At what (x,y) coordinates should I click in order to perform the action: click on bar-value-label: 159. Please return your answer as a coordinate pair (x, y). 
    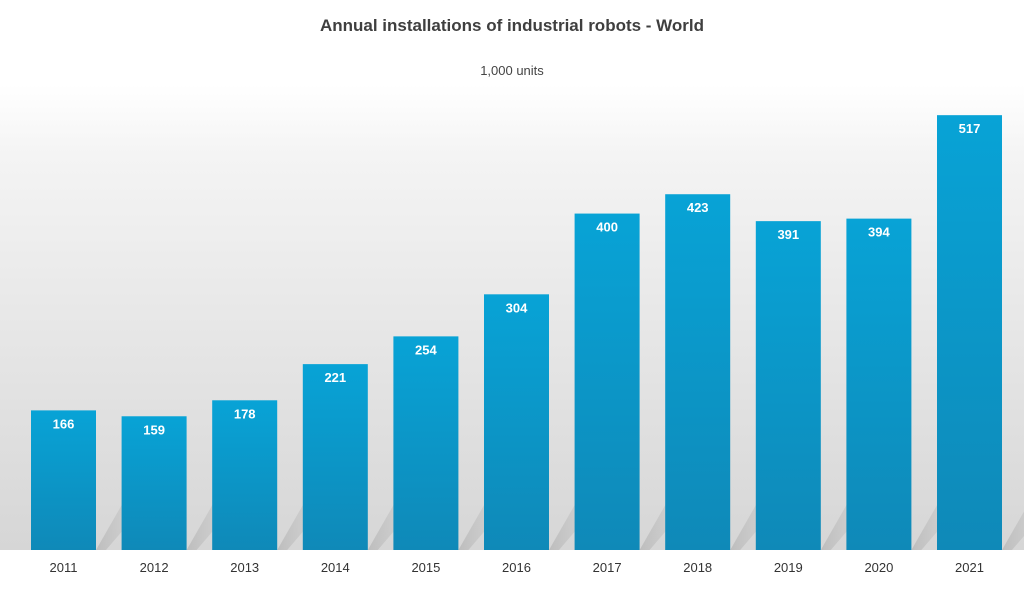
    Looking at the image, I should click on (154, 429).